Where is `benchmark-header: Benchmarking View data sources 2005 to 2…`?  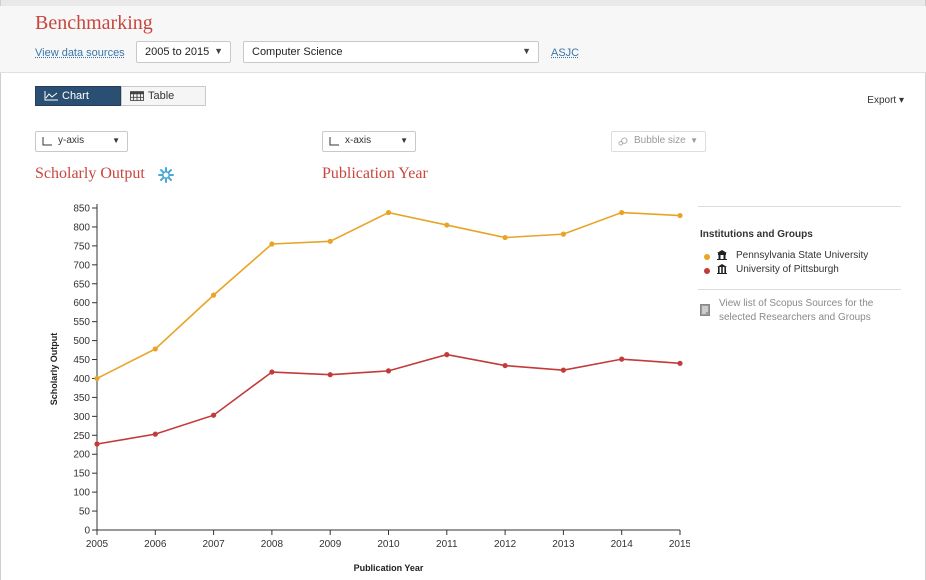
benchmark-header: Benchmarking View data sources 2005 to 2… is located at coordinates (463, 39).